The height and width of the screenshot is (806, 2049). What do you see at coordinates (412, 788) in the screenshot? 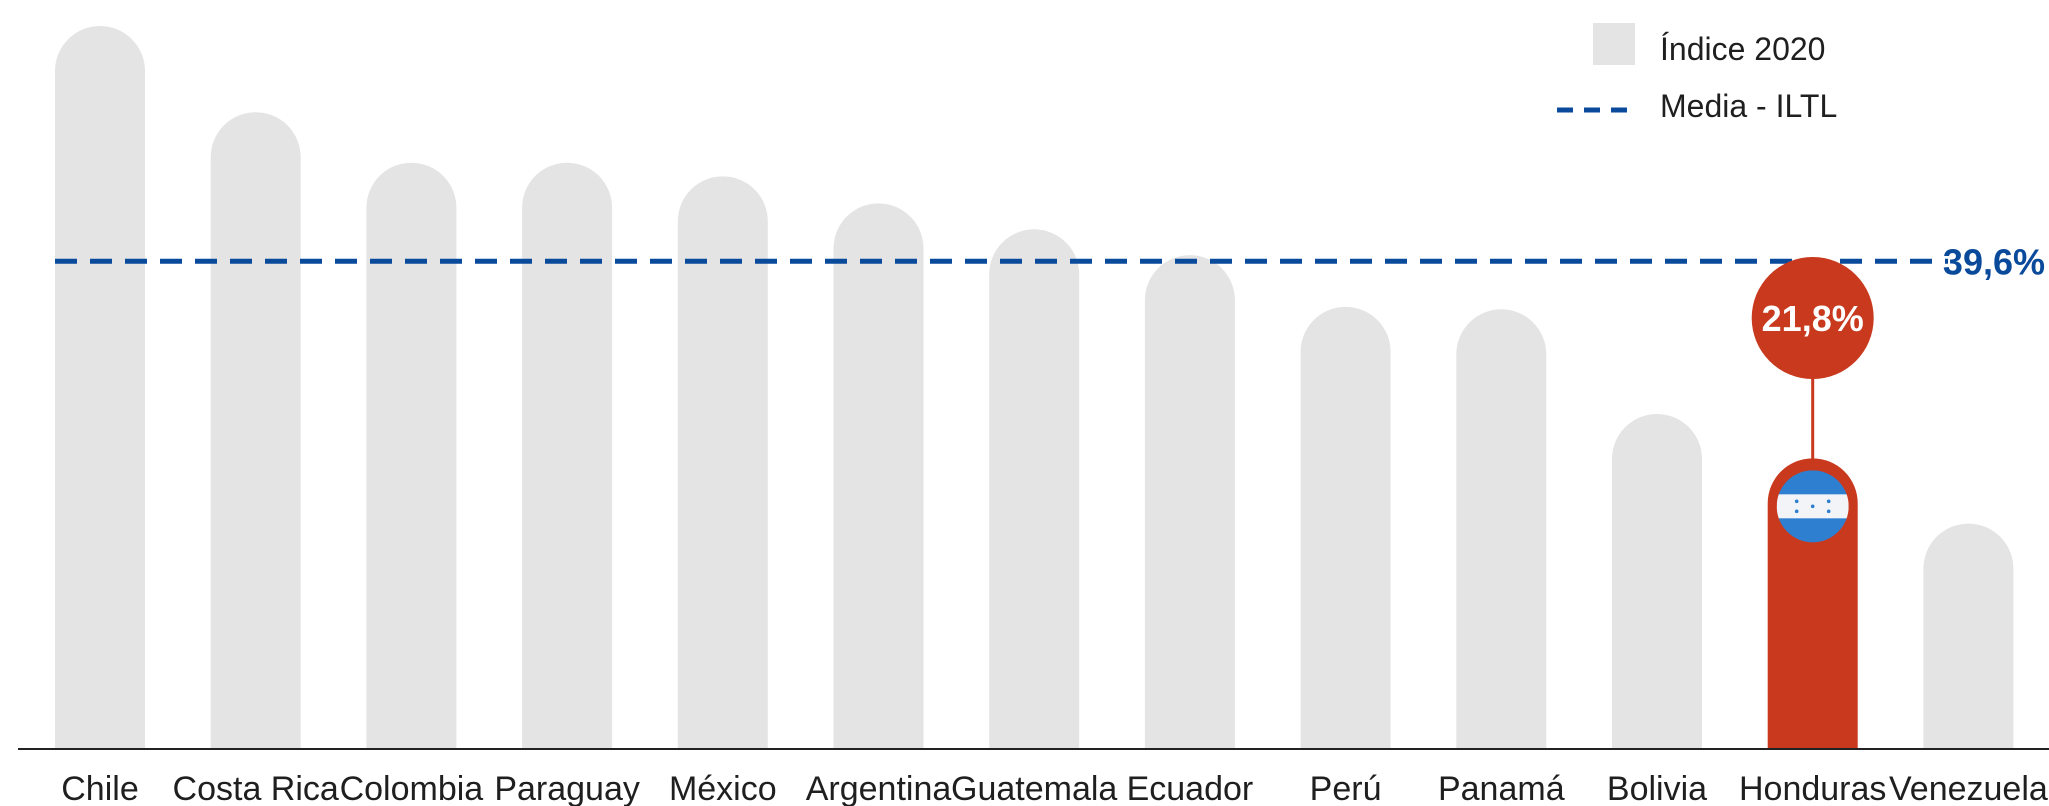
I see `category-label-colombia: Colombia` at bounding box center [412, 788].